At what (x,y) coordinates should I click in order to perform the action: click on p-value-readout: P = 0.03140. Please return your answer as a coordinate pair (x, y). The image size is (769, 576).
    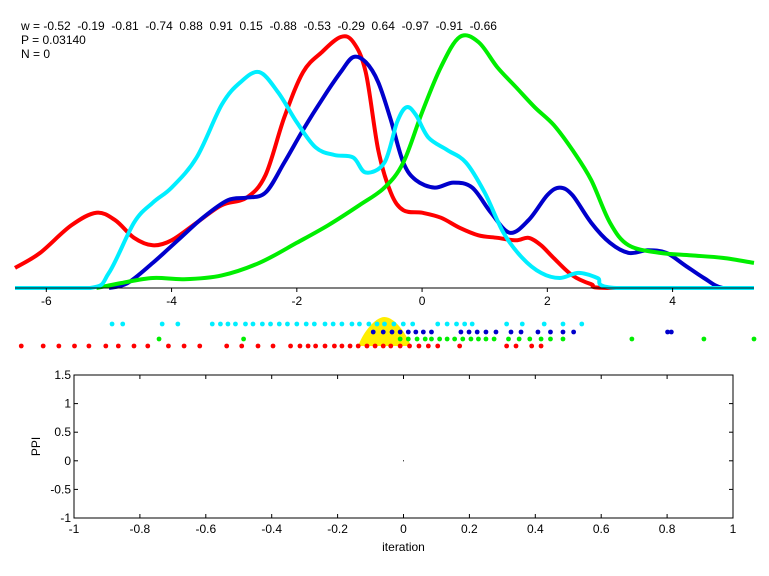
    Looking at the image, I should click on (53, 40).